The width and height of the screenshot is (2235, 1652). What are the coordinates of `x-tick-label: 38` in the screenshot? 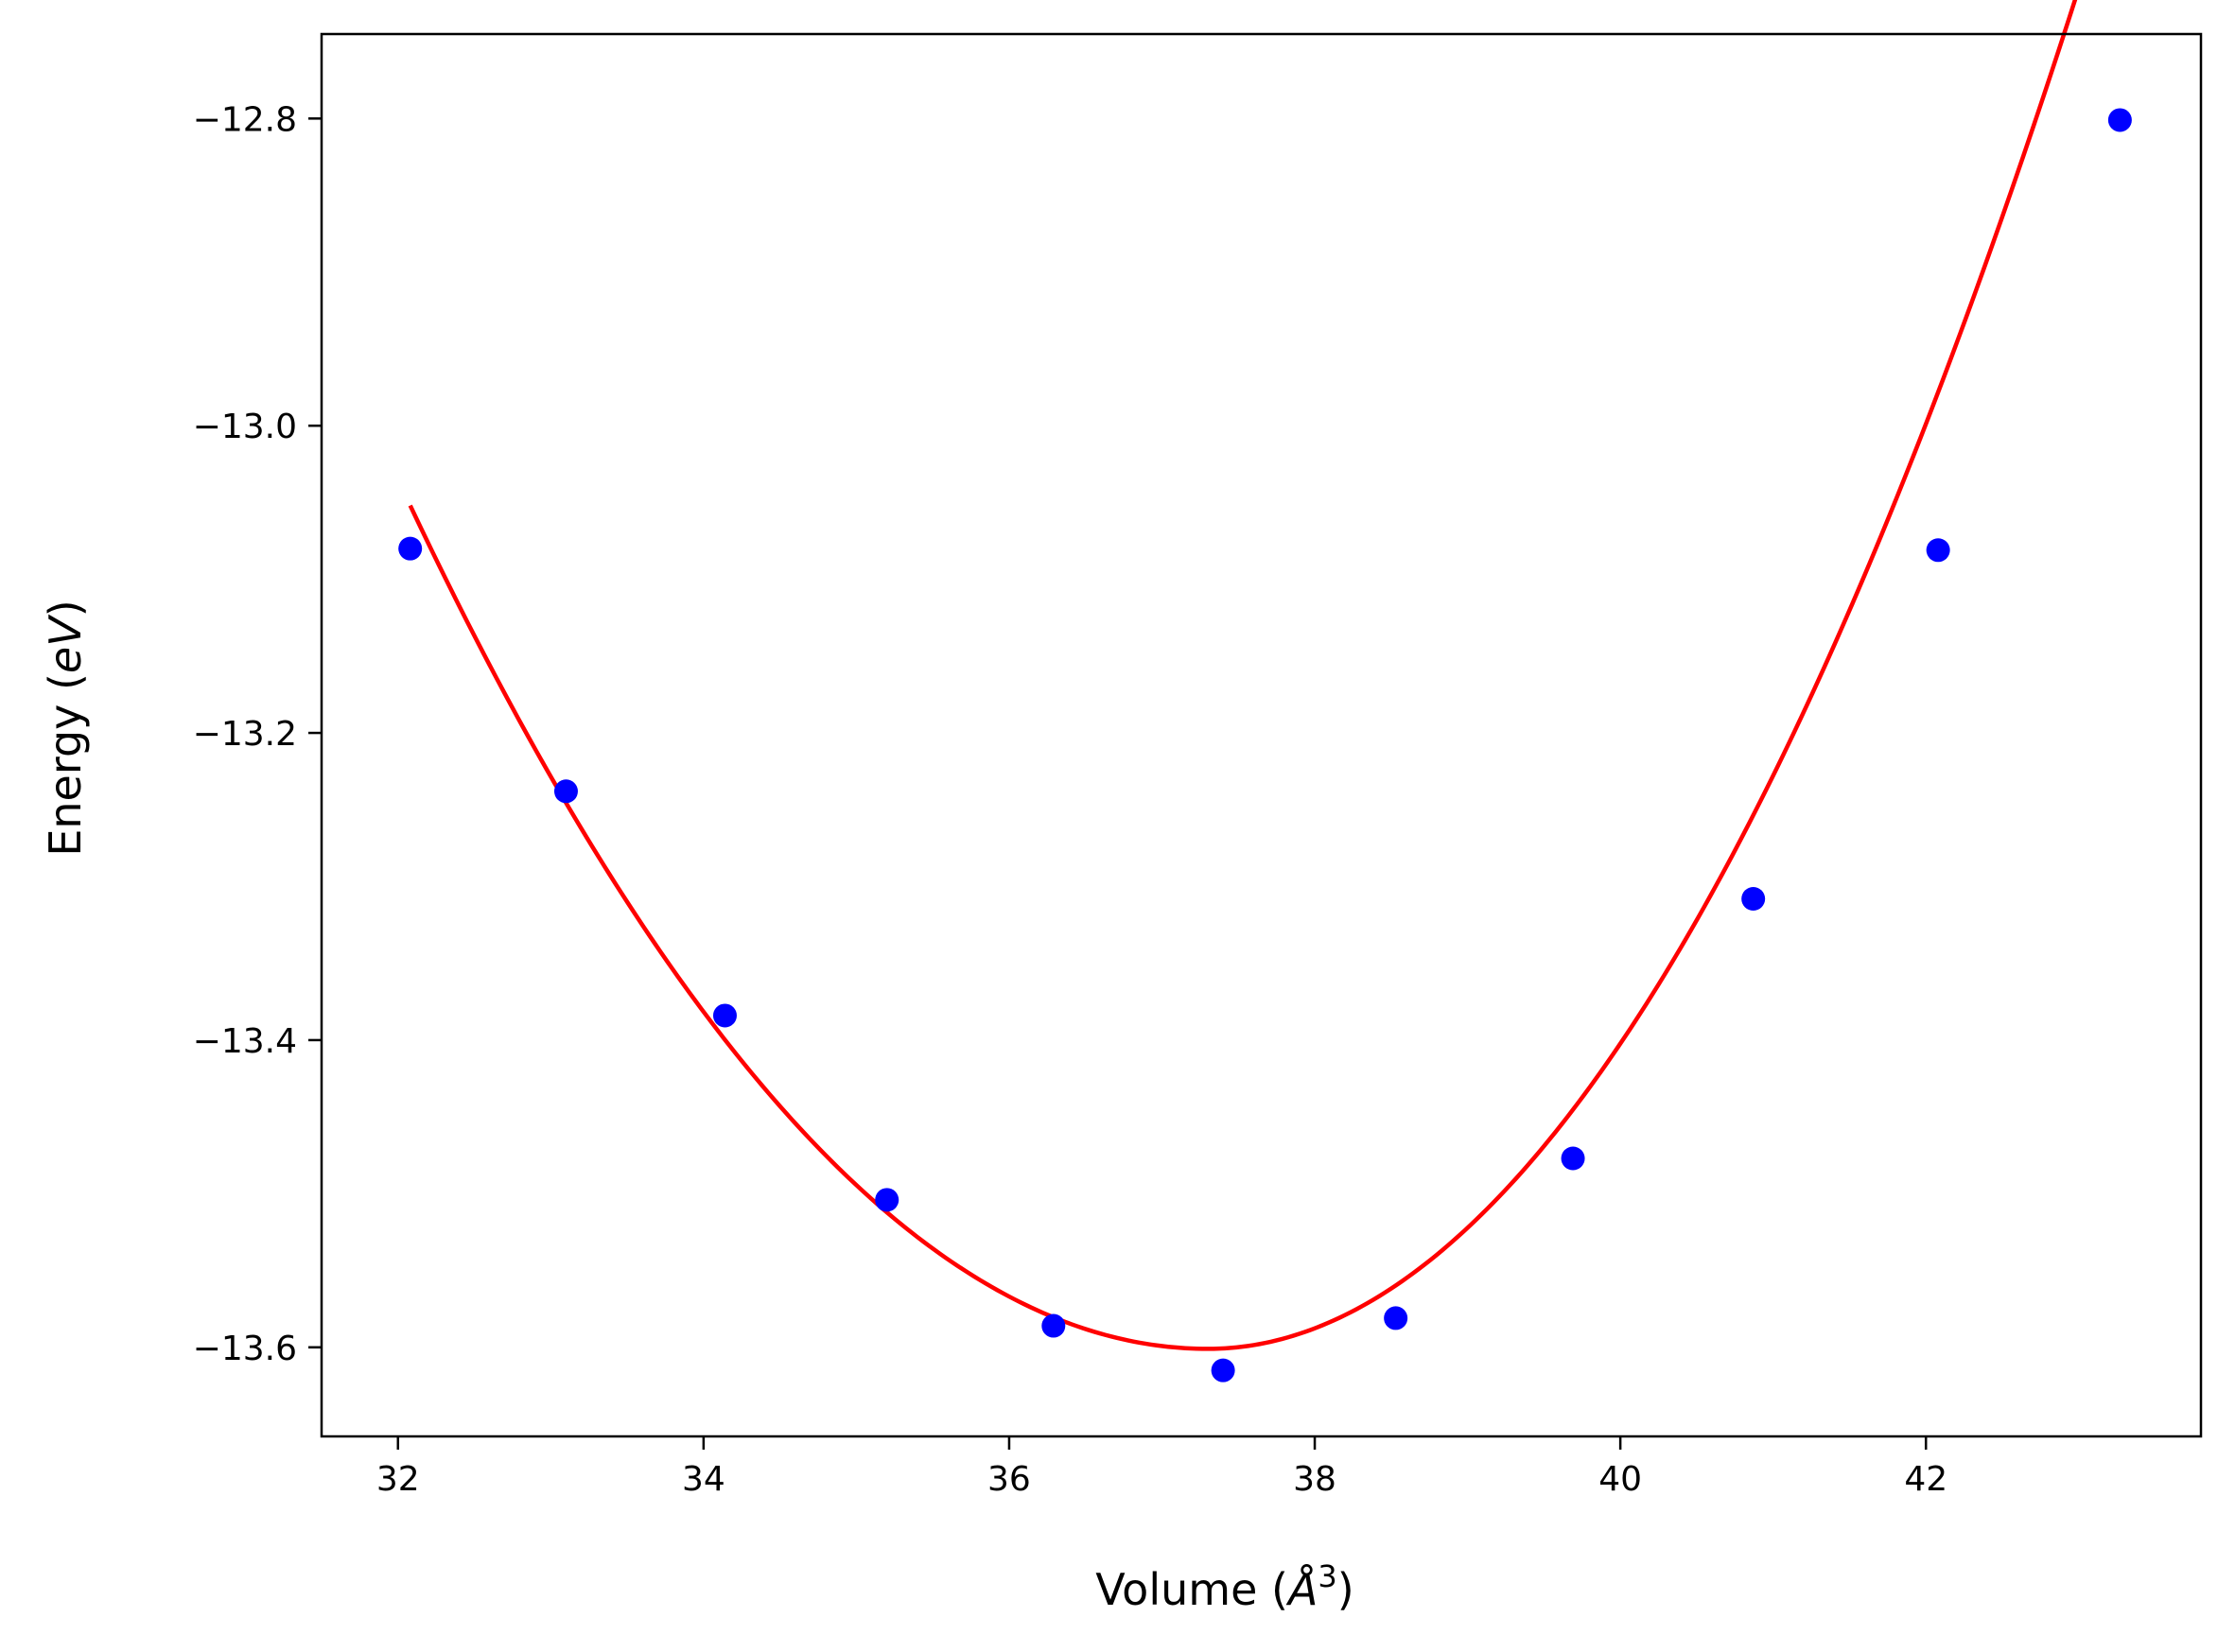 It's located at (1314, 1479).